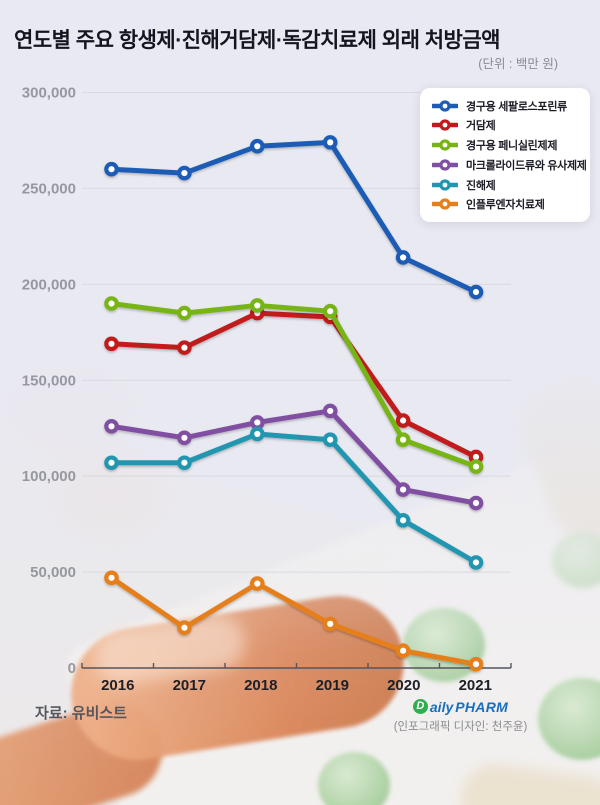 The image size is (600, 805). I want to click on svg-text: 2017, so click(189, 685).